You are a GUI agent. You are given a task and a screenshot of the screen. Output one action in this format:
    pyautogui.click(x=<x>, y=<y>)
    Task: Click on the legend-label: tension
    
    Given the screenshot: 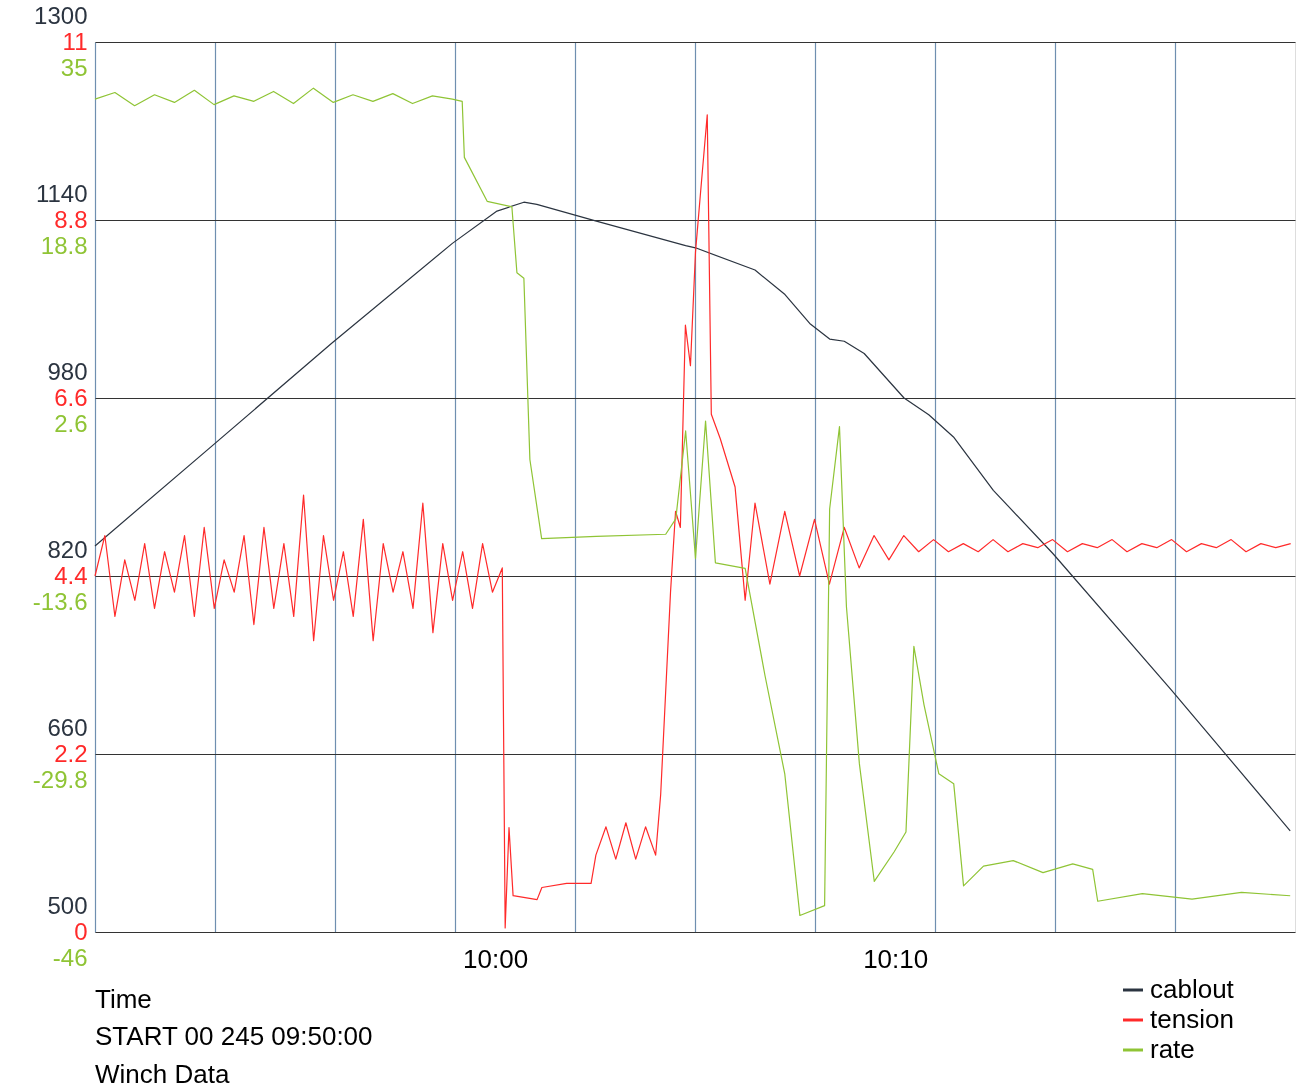 What is the action you would take?
    pyautogui.click(x=1192, y=1019)
    